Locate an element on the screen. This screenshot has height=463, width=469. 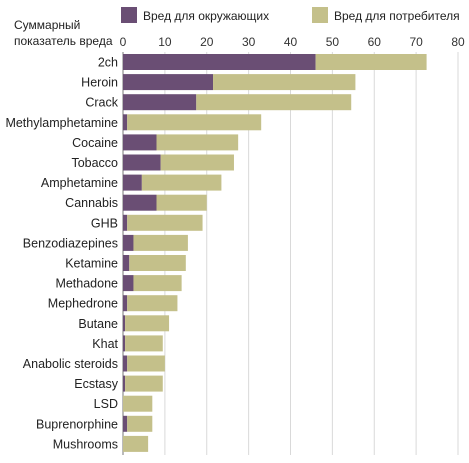
category-label: 2ch is located at coordinates (108, 63).